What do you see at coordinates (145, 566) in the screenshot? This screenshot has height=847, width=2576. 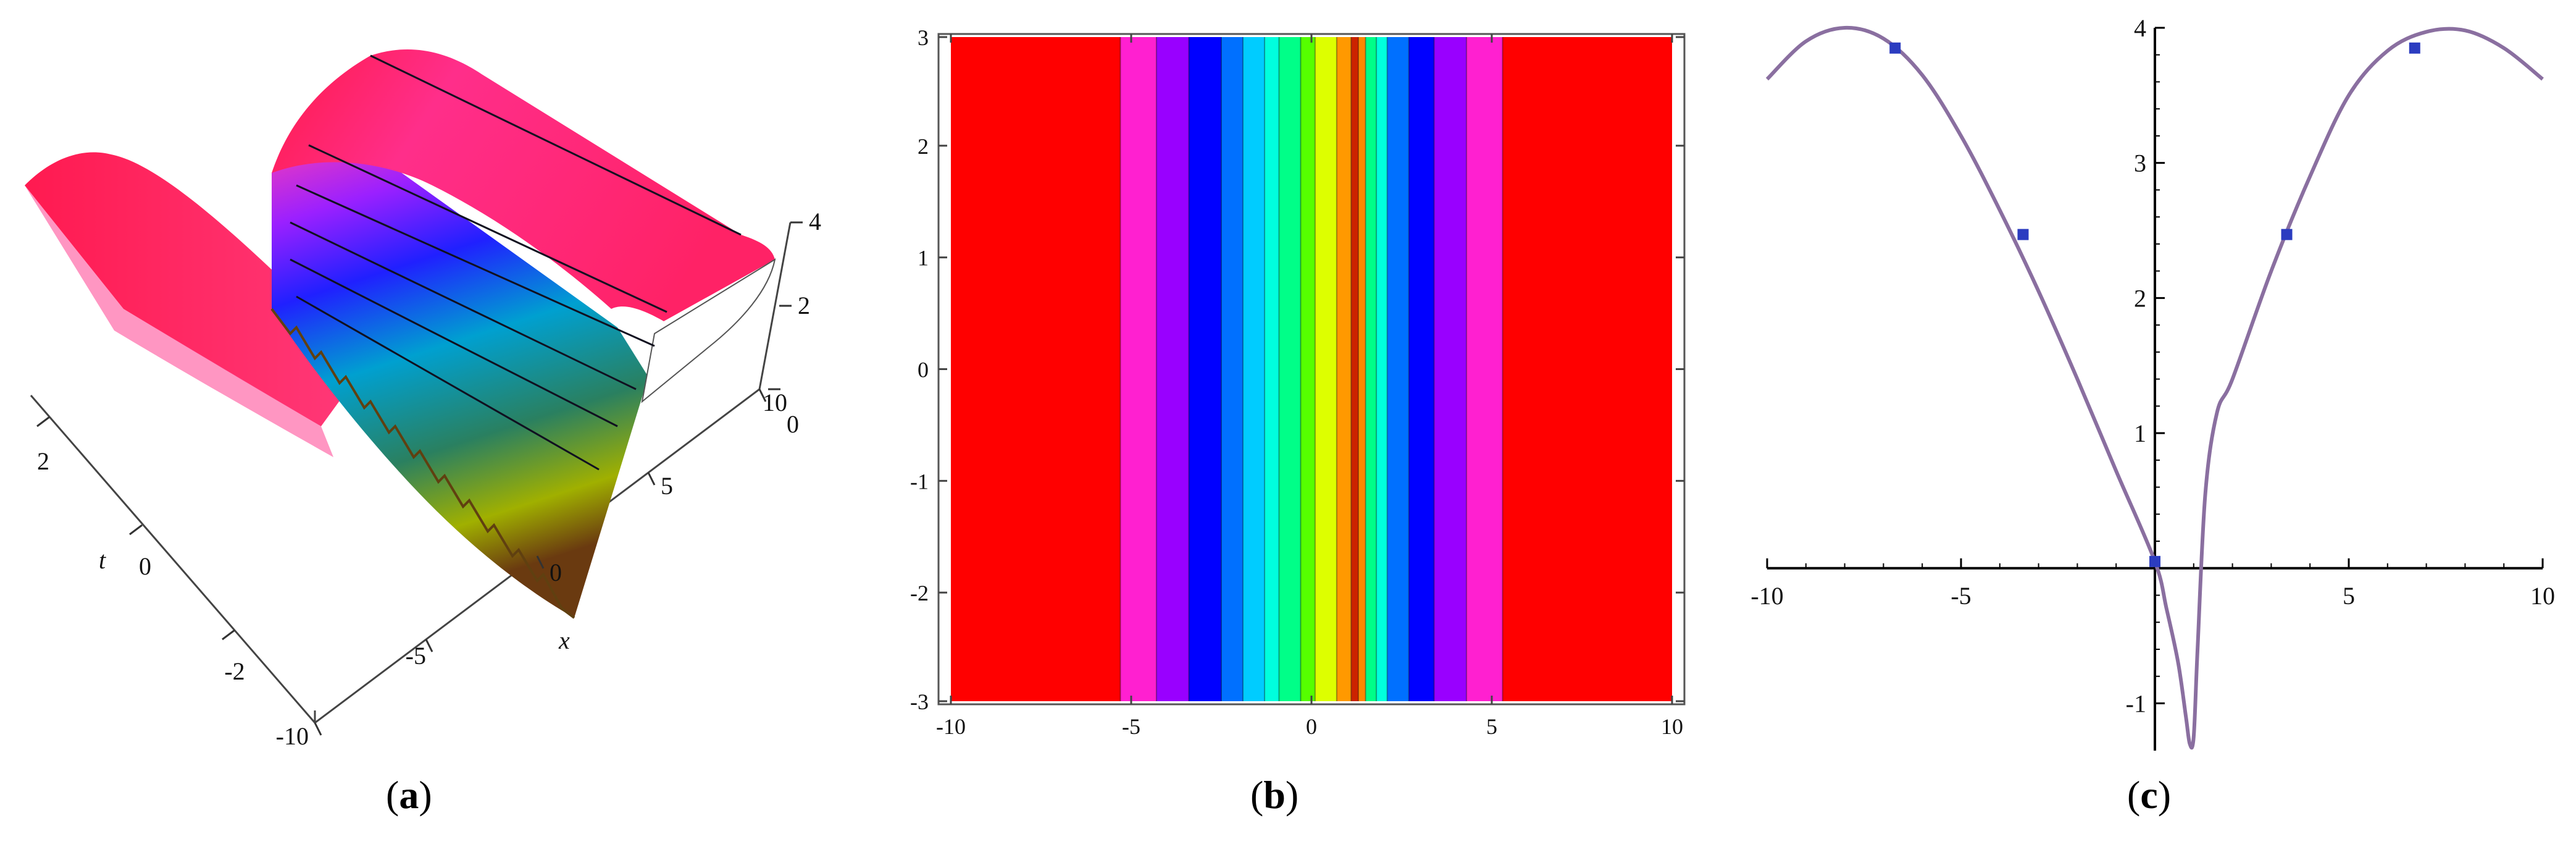 I see `t-tick-label: 0` at bounding box center [145, 566].